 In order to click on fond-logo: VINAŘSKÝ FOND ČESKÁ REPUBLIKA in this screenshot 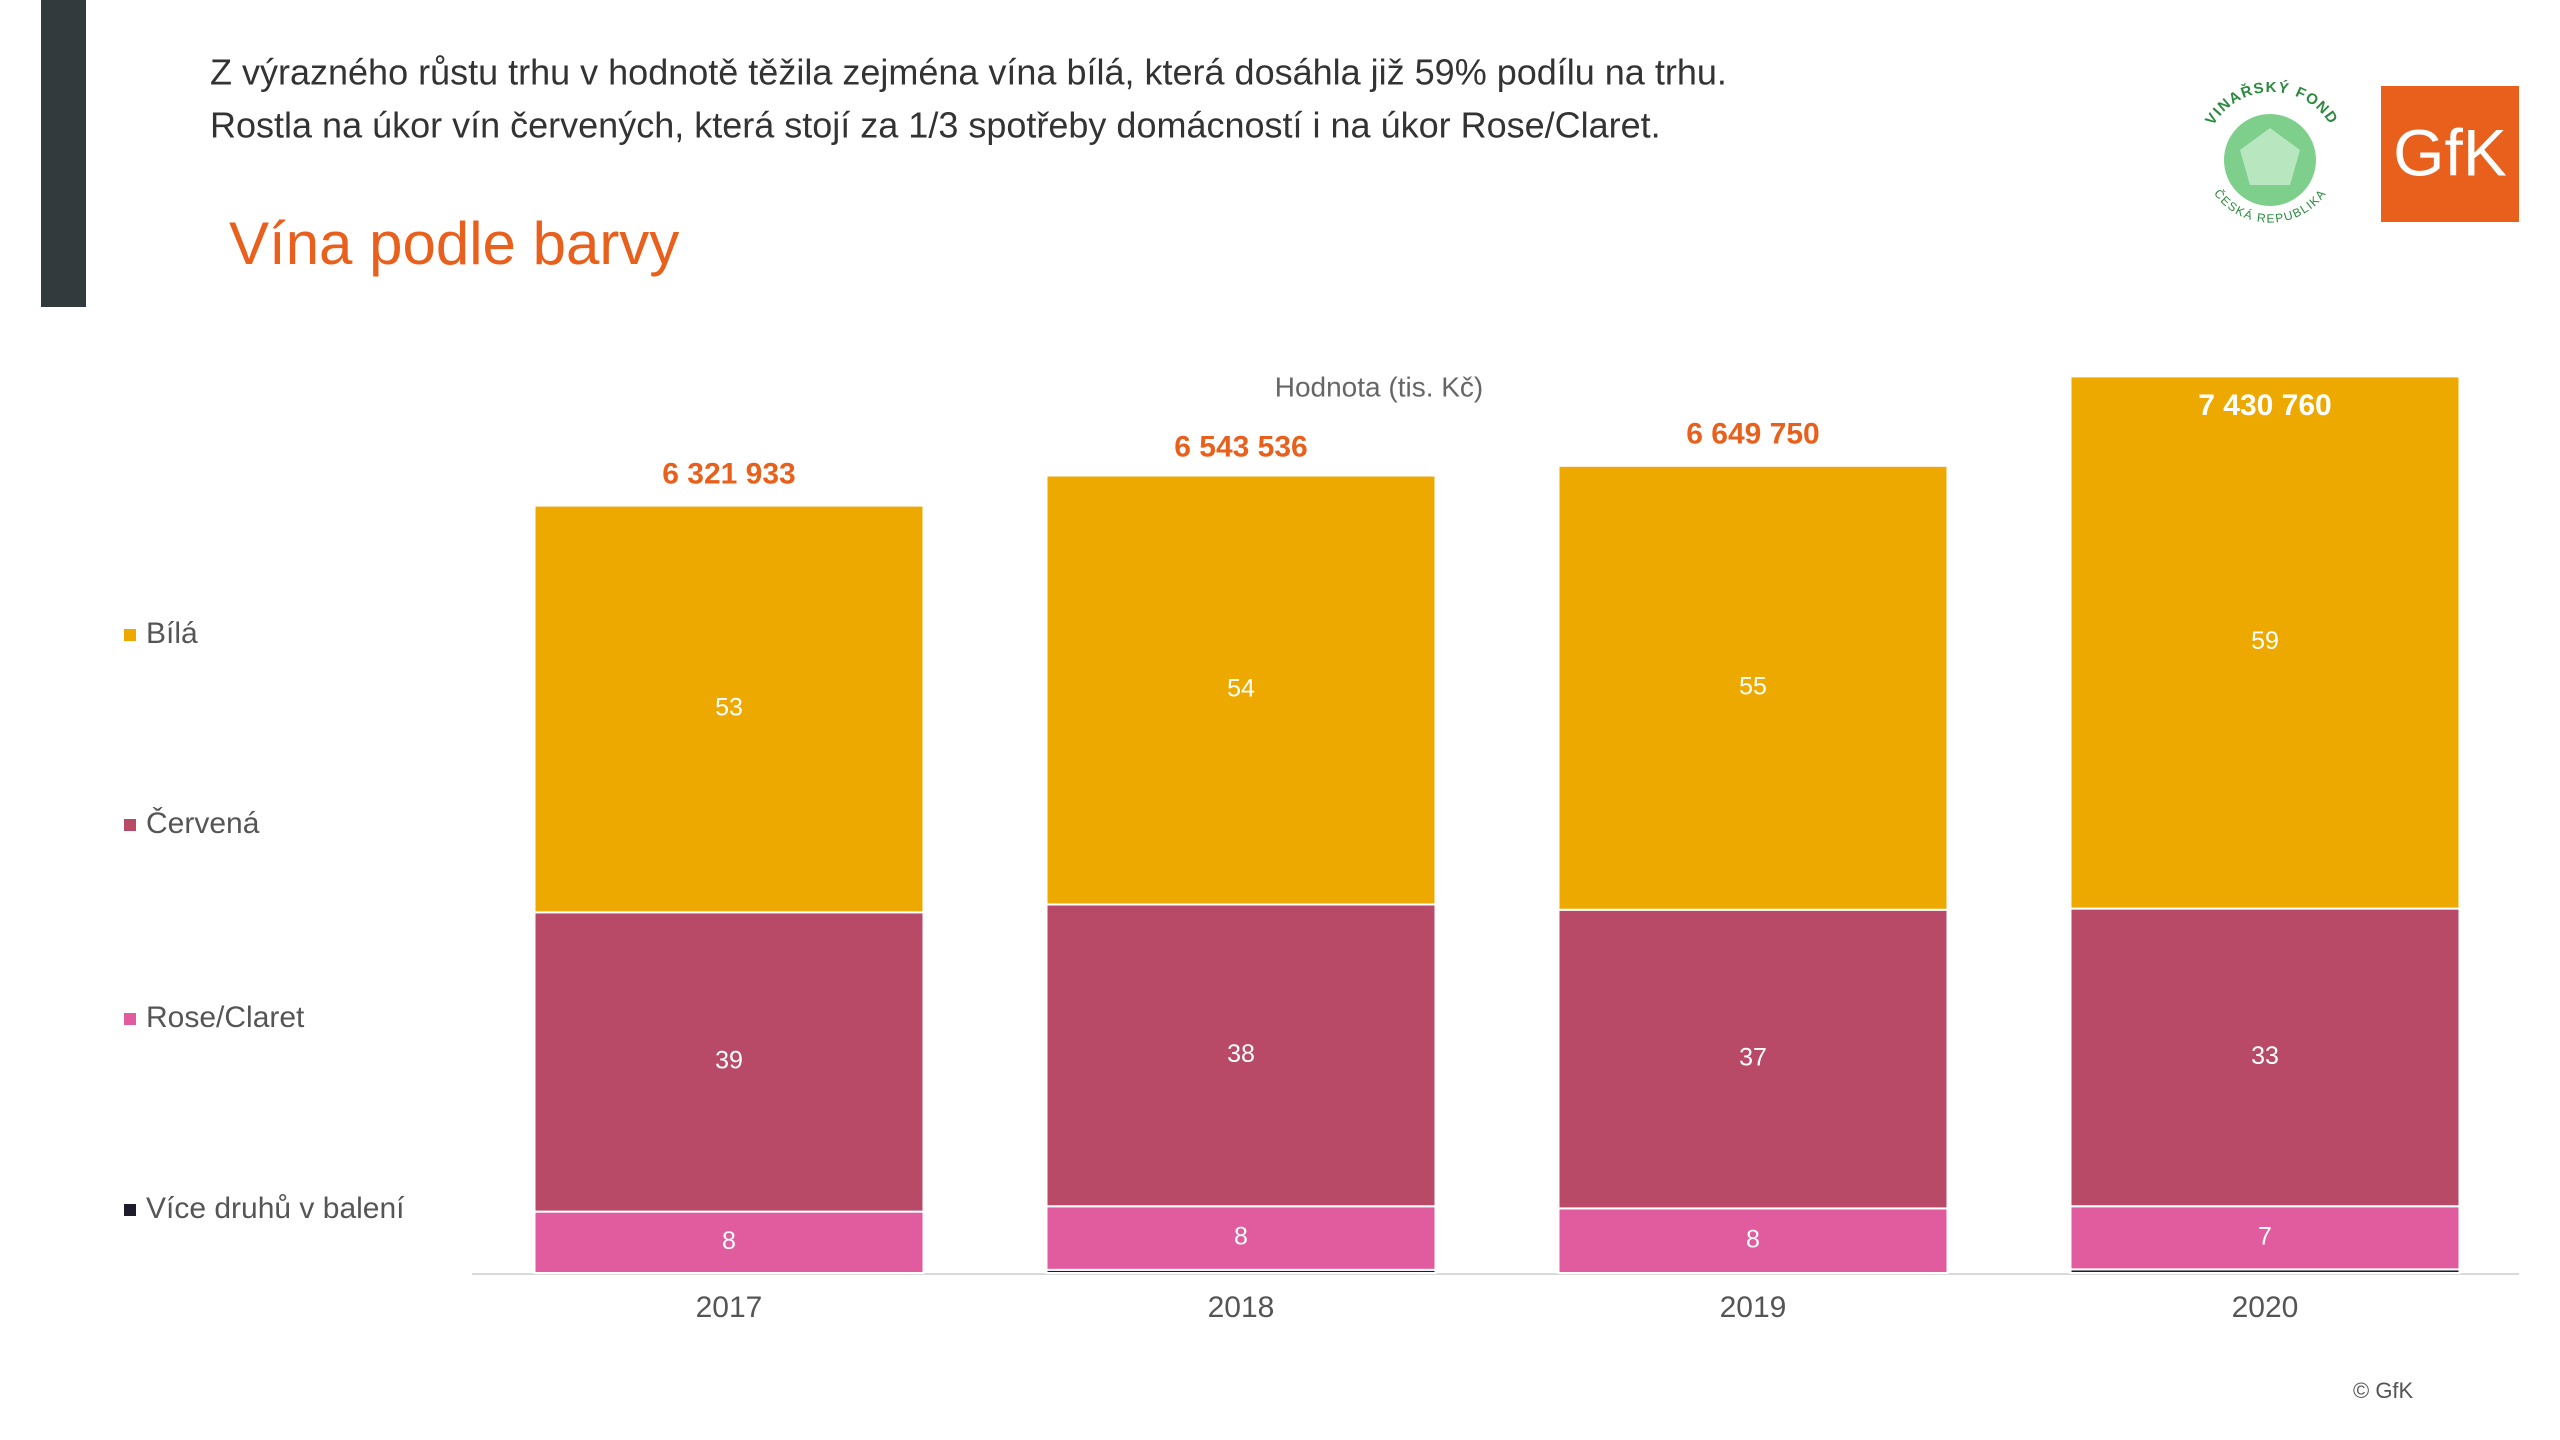, I will do `click(2271, 152)`.